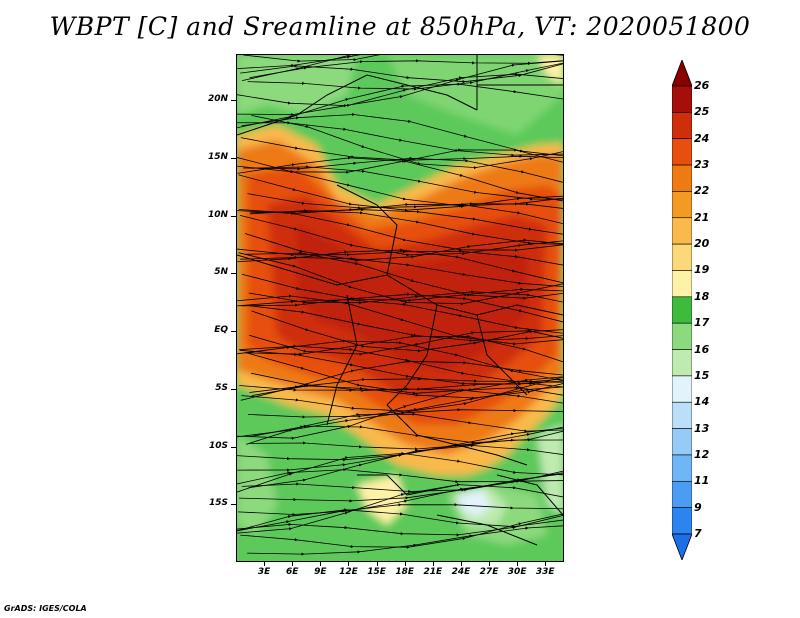 This screenshot has height=618, width=800. What do you see at coordinates (682, 73) in the screenshot?
I see `colorbar-top-triangle` at bounding box center [682, 73].